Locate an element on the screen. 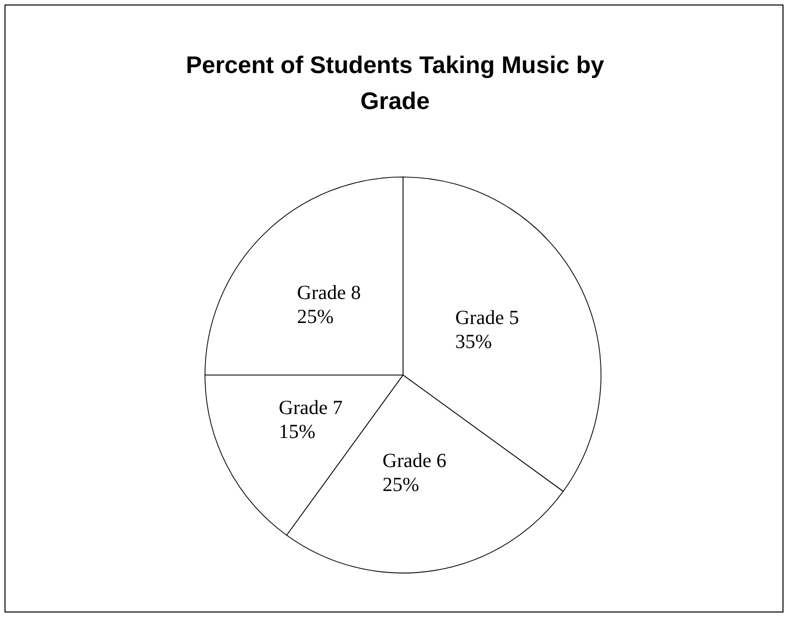 The width and height of the screenshot is (788, 620). data-label: 15% is located at coordinates (297, 431).